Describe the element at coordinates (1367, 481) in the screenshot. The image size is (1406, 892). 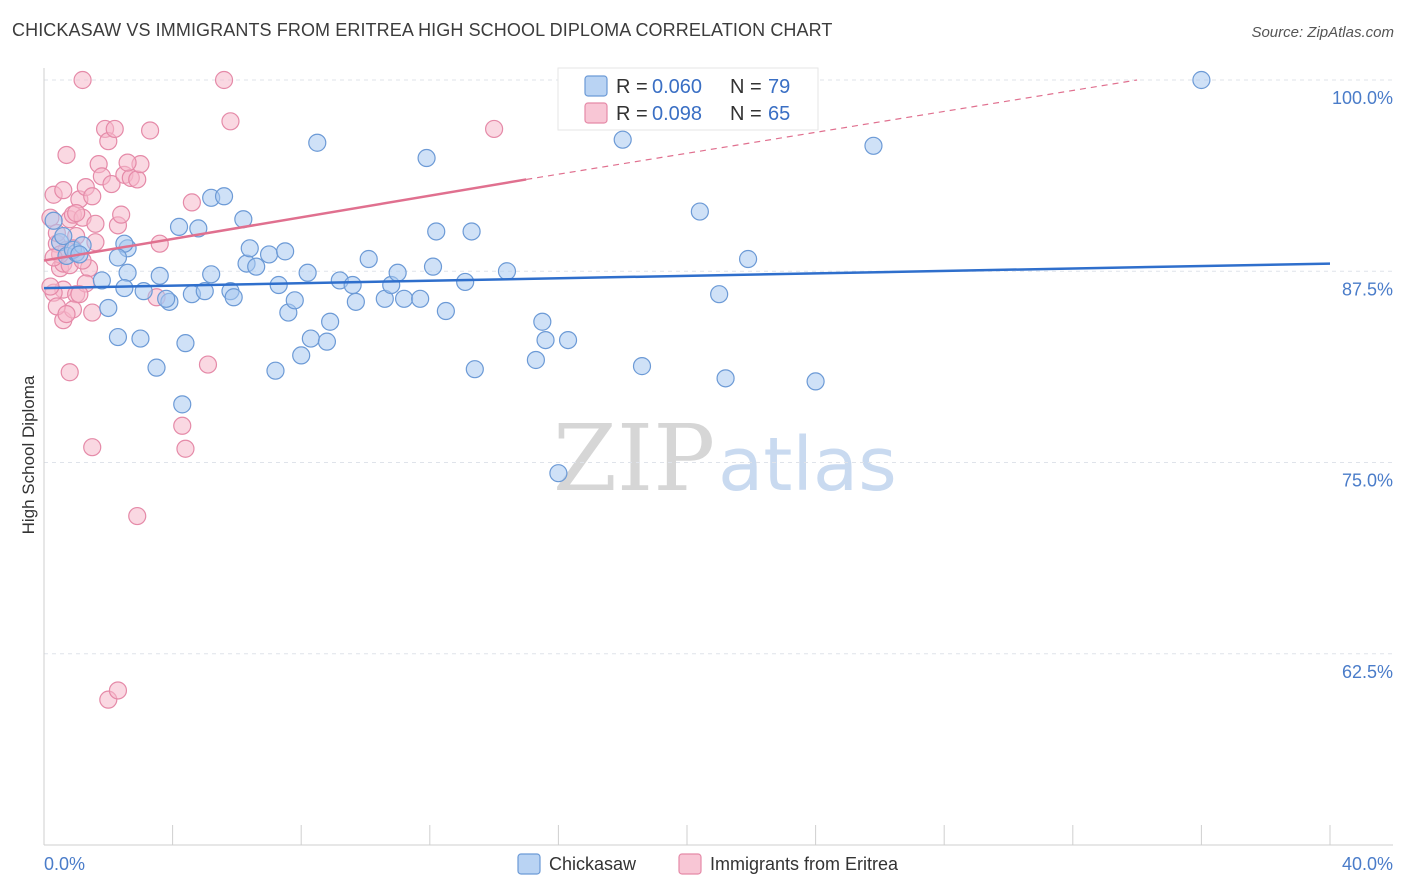
I see `y-tick-label: 75.0%` at that location.